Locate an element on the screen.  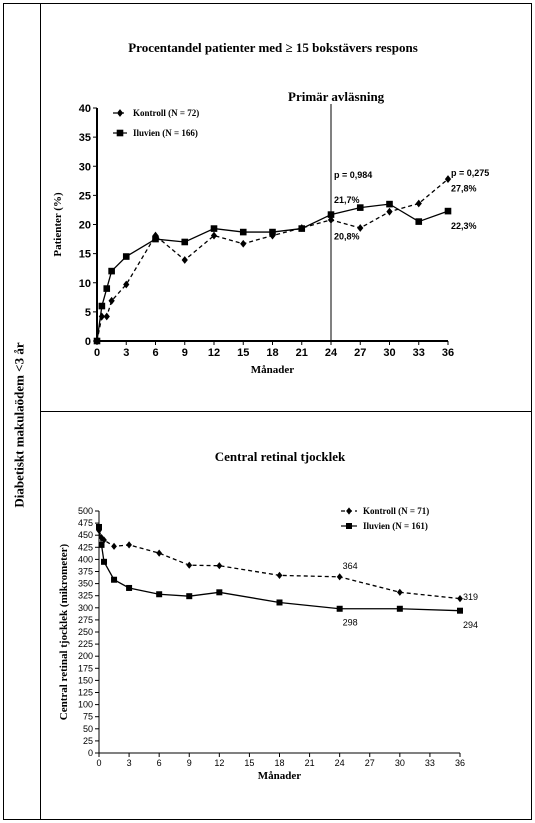
y-tick-label: 250 is located at coordinates (85, 632).